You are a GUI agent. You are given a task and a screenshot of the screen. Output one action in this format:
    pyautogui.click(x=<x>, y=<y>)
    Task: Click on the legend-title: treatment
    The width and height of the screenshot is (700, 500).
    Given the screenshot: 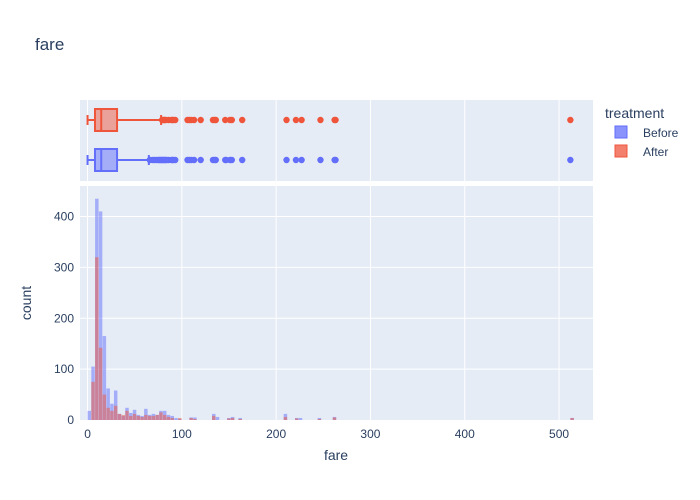 What is the action you would take?
    pyautogui.click(x=634, y=113)
    